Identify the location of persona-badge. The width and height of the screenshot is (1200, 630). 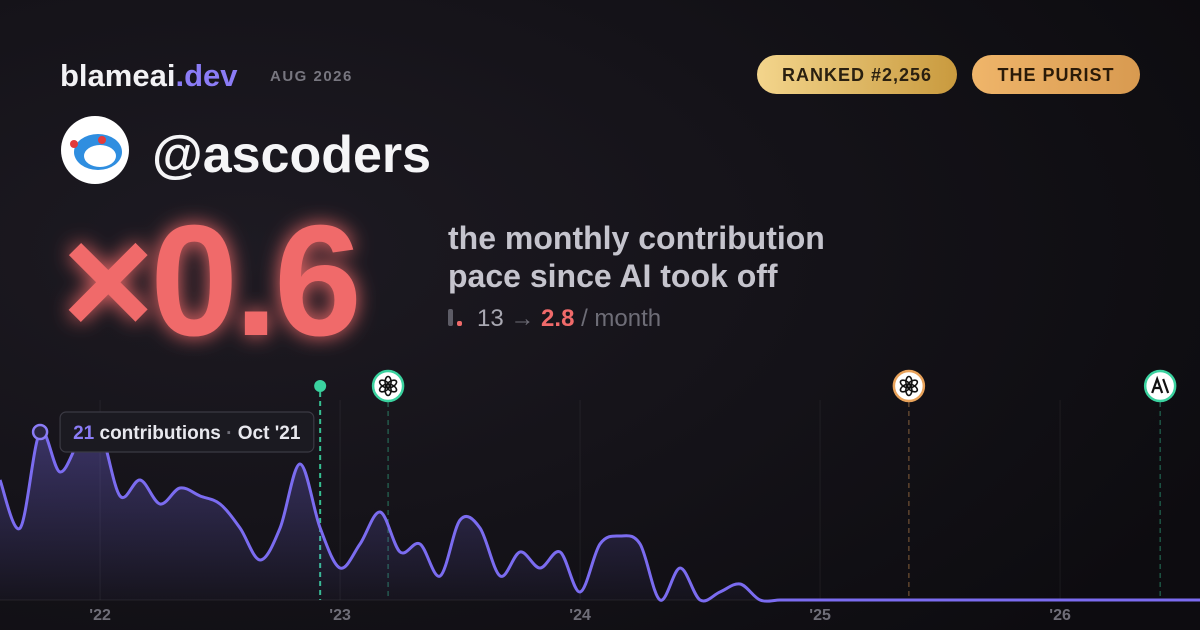
(1056, 74).